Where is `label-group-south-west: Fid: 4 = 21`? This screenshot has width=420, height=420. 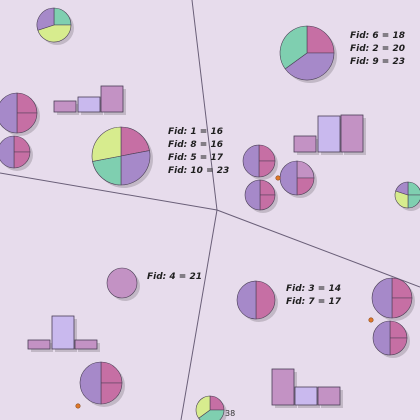
label-group-south-west: Fid: 4 = 21 is located at coordinates (174, 277).